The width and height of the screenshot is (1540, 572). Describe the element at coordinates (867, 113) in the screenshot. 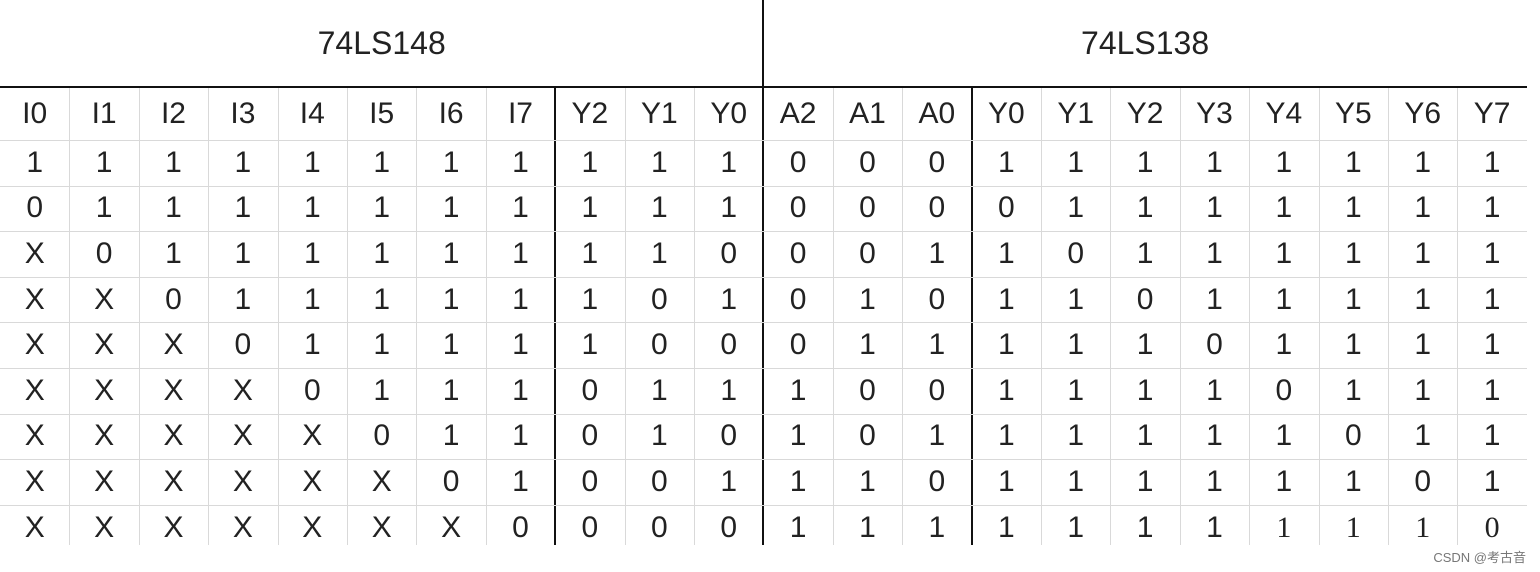

I see `column-header: A1` at that location.